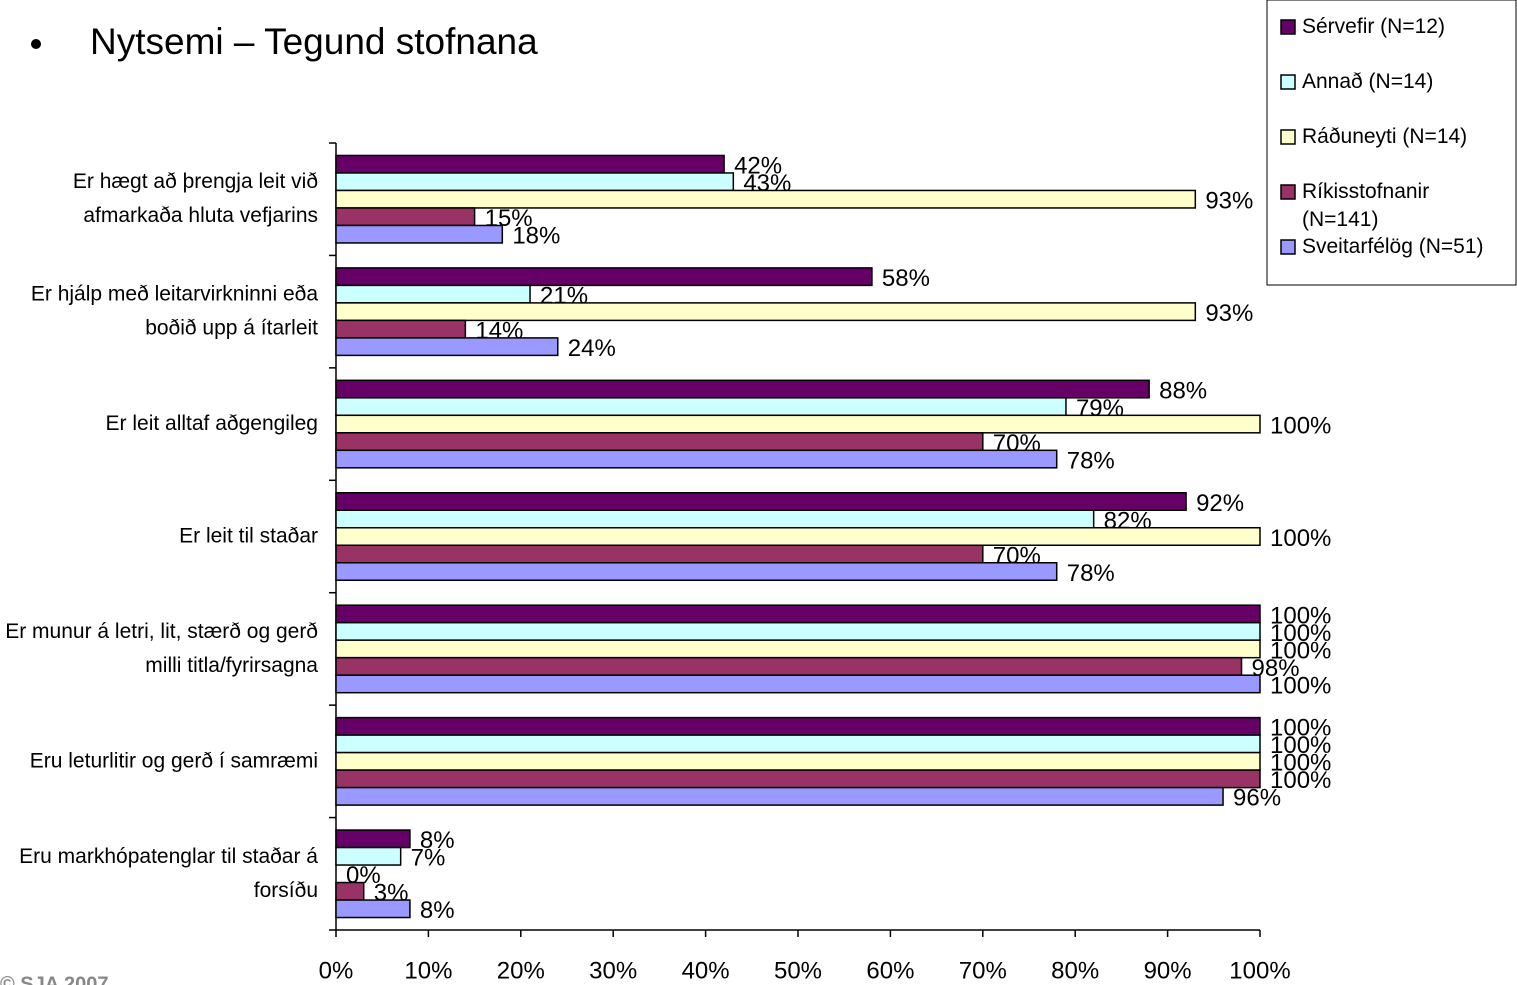 The image size is (1517, 985). What do you see at coordinates (36, 44) in the screenshot?
I see `bullet` at bounding box center [36, 44].